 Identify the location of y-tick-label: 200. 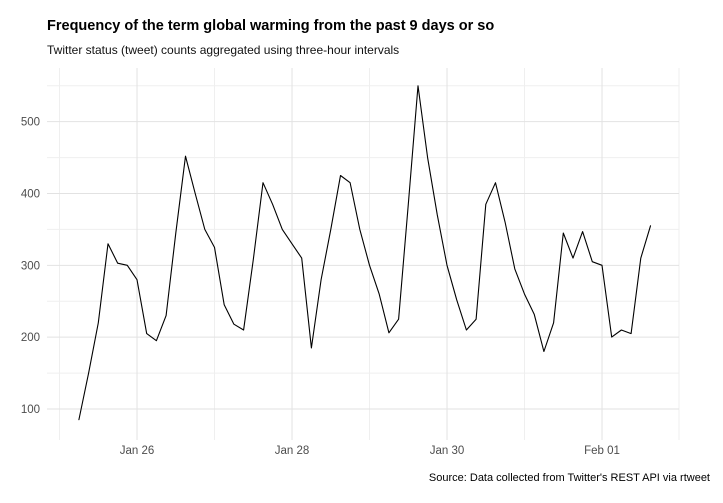
(30, 338).